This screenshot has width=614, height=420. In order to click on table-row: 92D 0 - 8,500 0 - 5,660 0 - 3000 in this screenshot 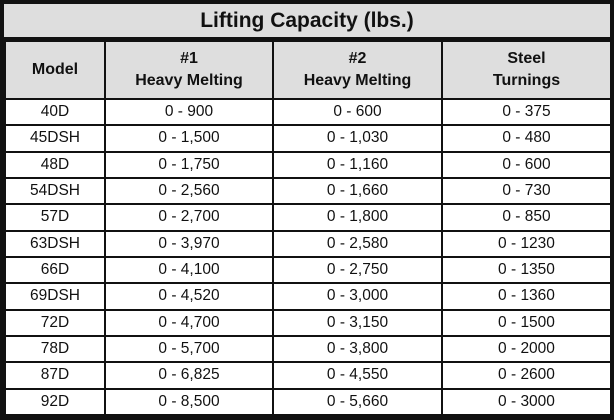, I will do `click(308, 402)`.